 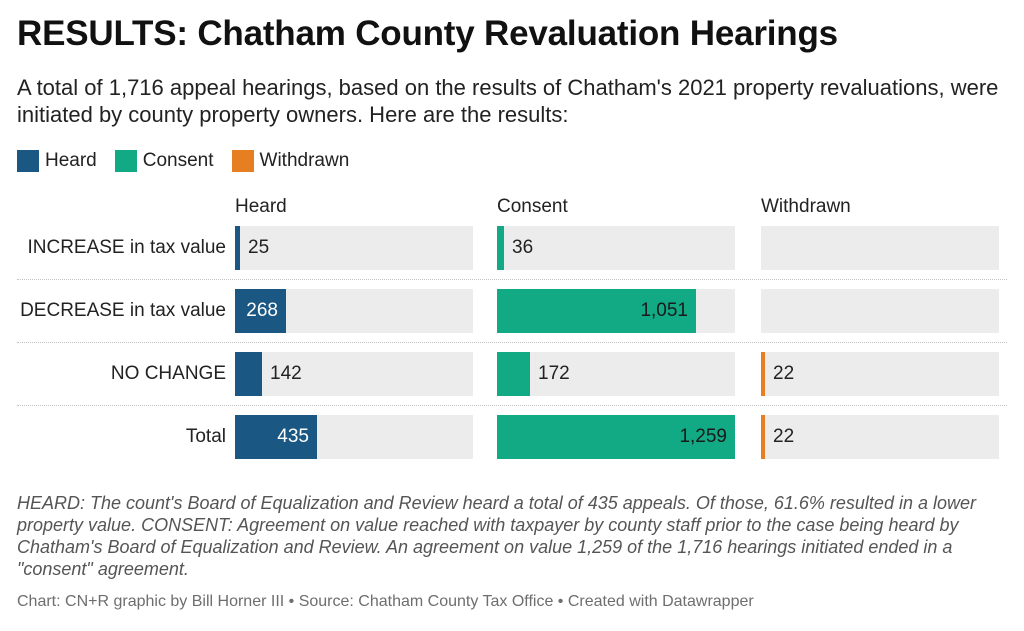 I want to click on data-label-consent-decrease-in-tax-value: 1,051, so click(x=664, y=310).